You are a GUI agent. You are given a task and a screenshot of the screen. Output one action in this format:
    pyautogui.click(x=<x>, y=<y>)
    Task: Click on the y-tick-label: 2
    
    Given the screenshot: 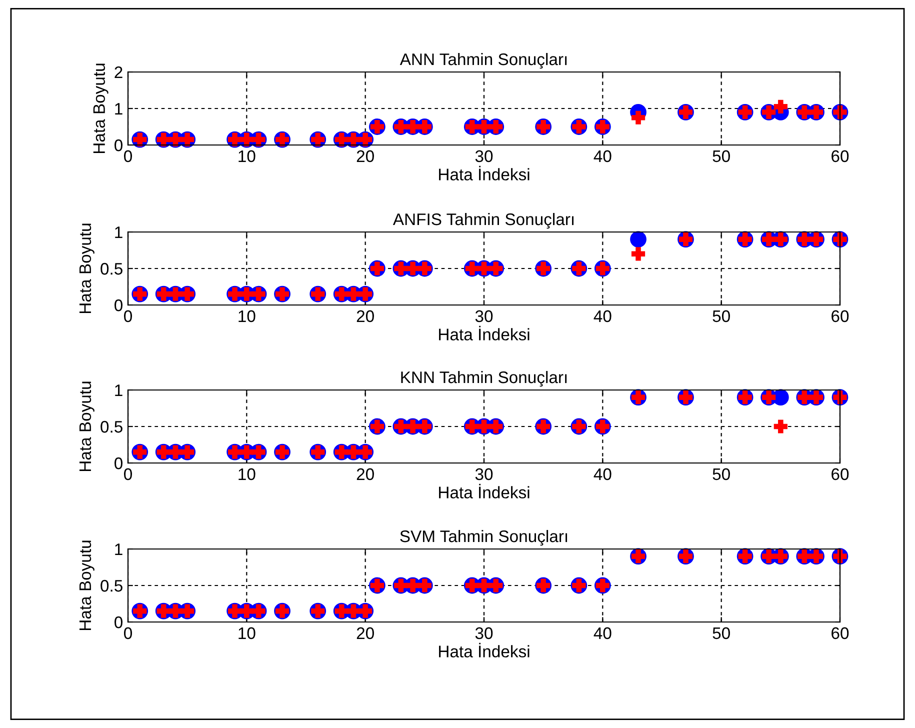 What is the action you would take?
    pyautogui.click(x=118, y=72)
    